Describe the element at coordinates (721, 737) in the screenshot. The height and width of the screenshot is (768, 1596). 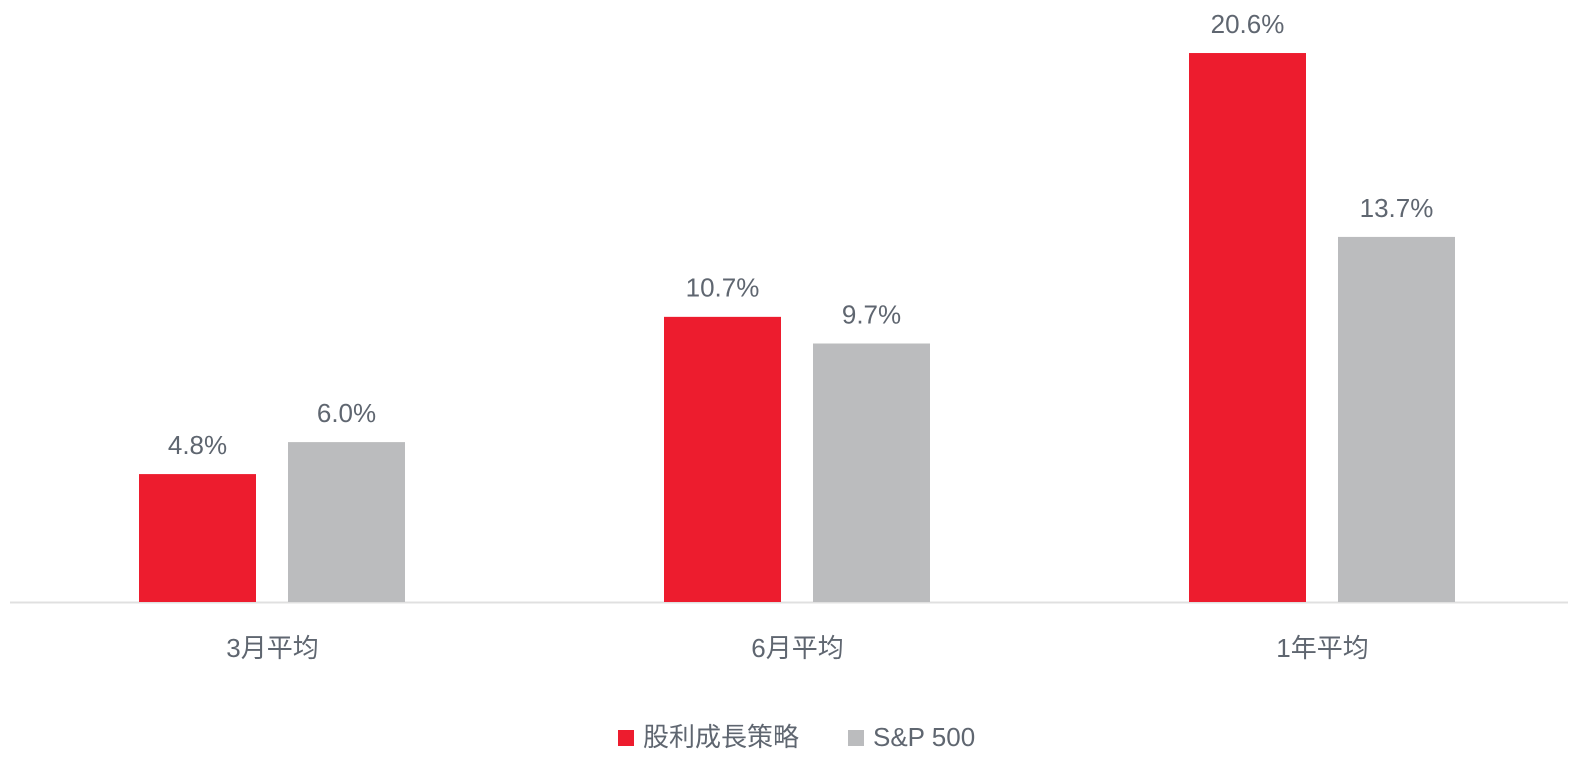
I see `legend-label: 股利成長策略` at that location.